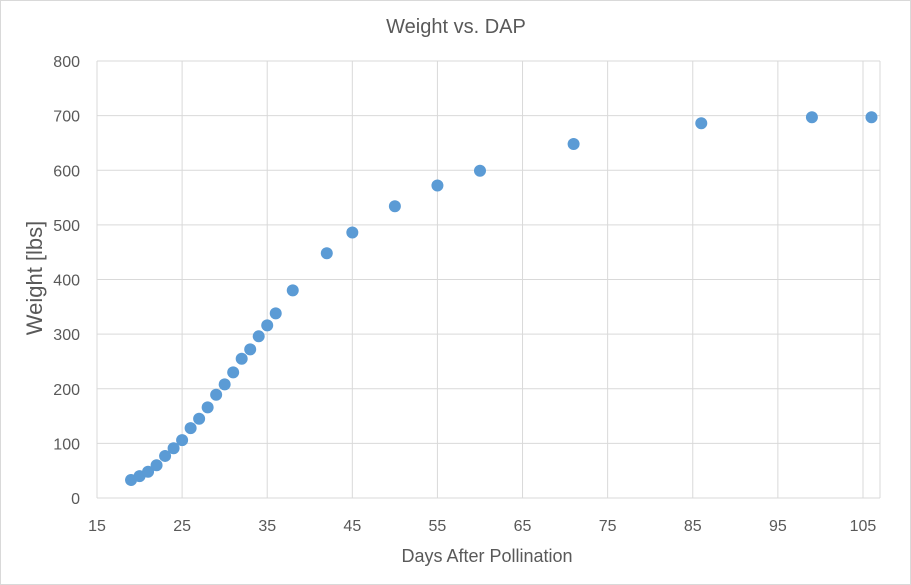 The image size is (911, 585). I want to click on x-tick-label: 35, so click(267, 526).